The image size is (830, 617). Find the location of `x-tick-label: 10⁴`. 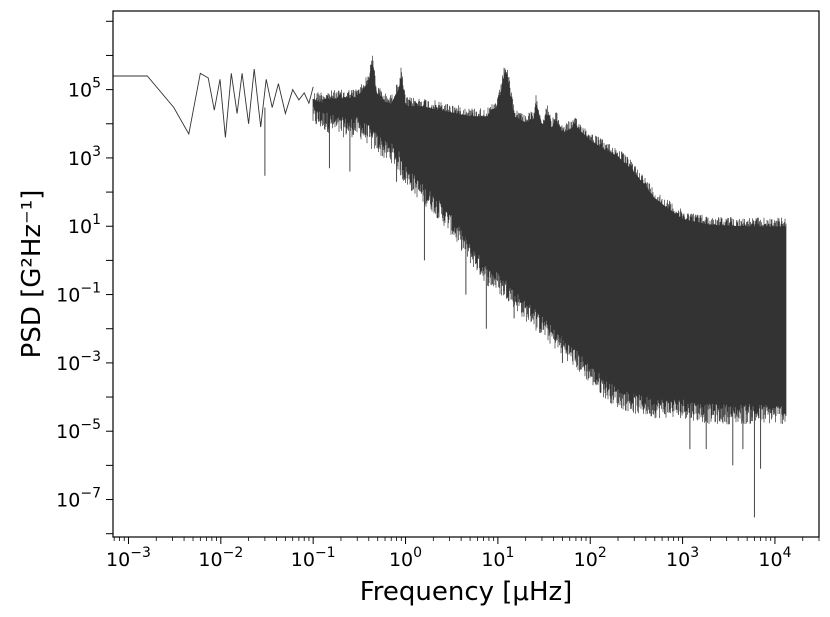

x-tick-label: 10⁴ is located at coordinates (774, 558).